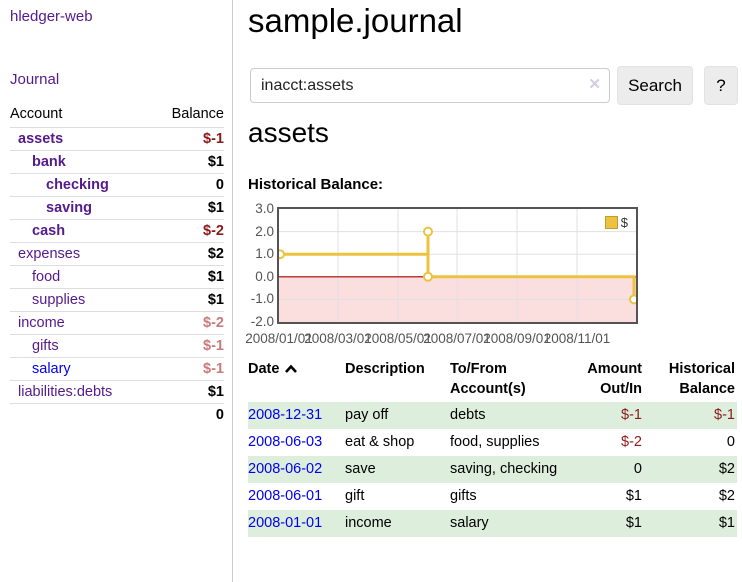  I want to click on search-input, so click(430, 85).